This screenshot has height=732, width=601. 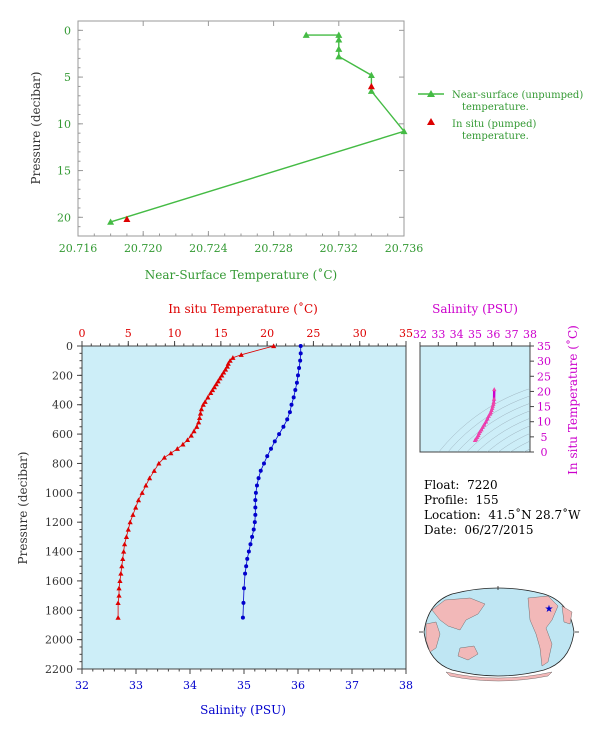 I want to click on pressure-tick-label: 0, so click(x=69, y=346).